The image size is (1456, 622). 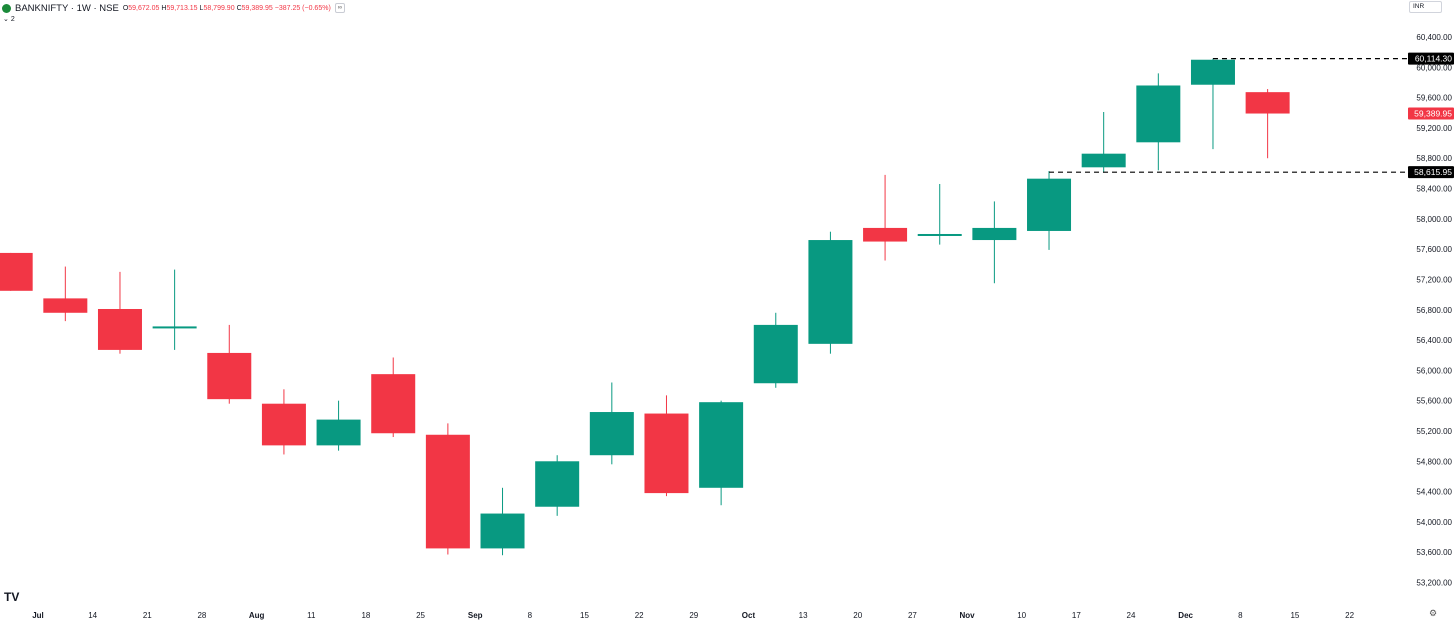 What do you see at coordinates (1076, 615) in the screenshot?
I see `x-tick-label: 17` at bounding box center [1076, 615].